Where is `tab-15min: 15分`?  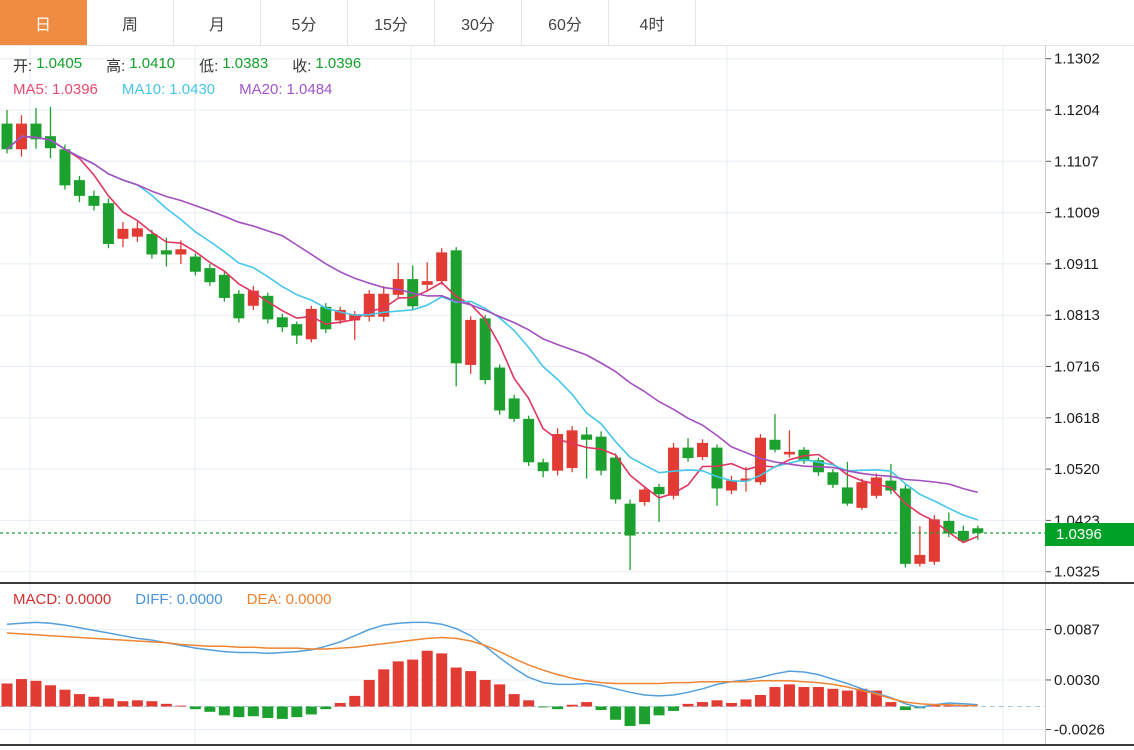 tab-15min: 15分 is located at coordinates (391, 22).